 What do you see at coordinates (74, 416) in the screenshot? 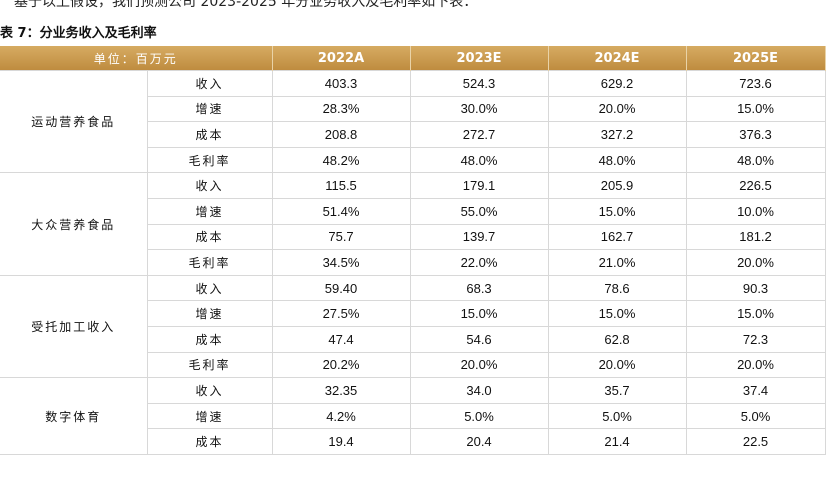
I see `segment-name: 数字体育` at bounding box center [74, 416].